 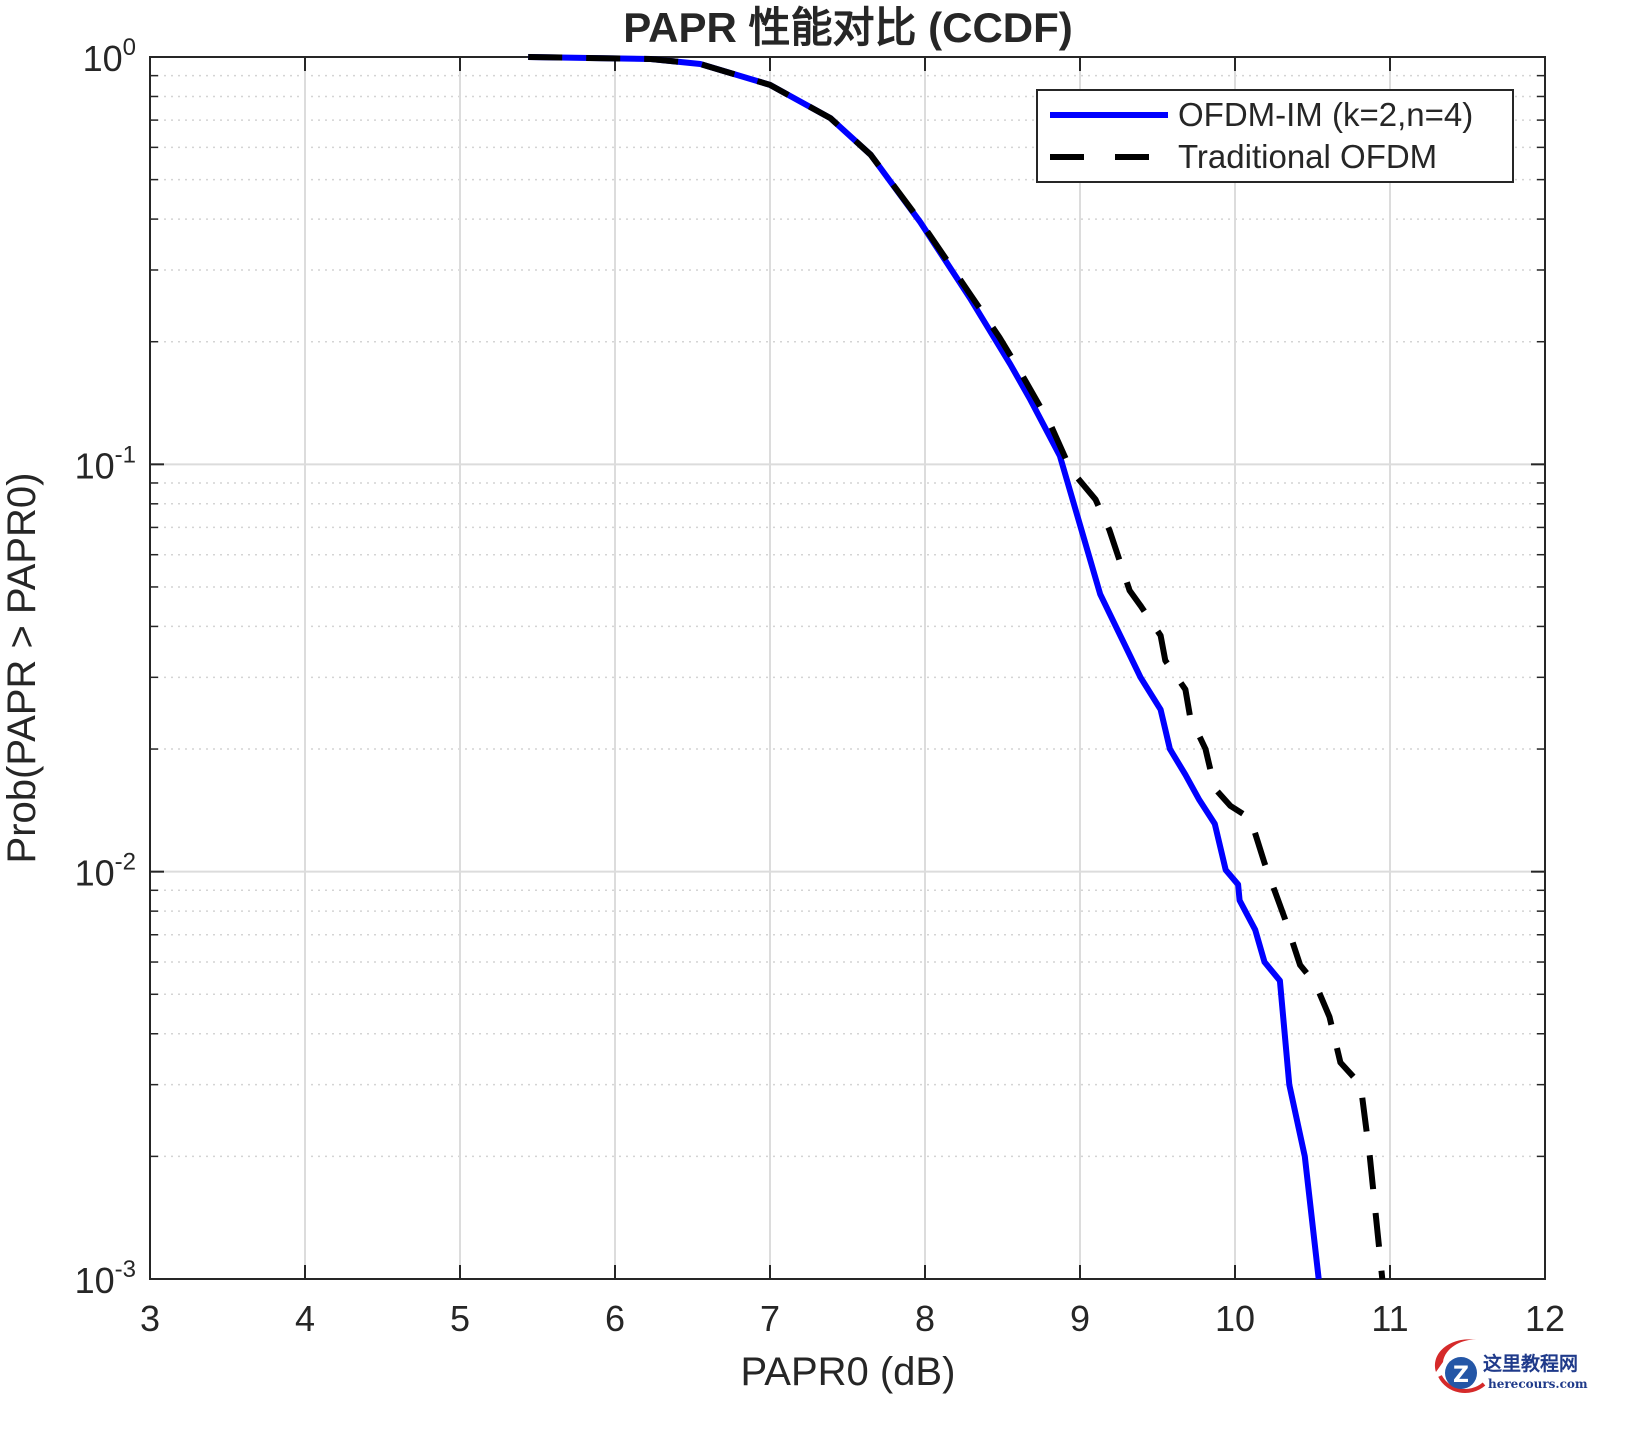 I want to click on legend-label-traditional-ofdm: Traditional OFDM, so click(x=1307, y=156).